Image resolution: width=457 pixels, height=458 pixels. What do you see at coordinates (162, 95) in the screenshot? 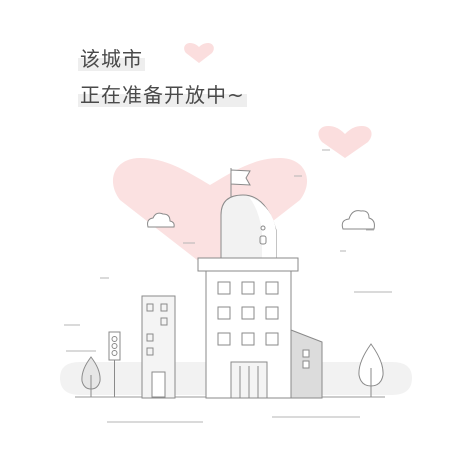
I see `empty-state-subtitle: 正在准备开放中~` at bounding box center [162, 95].